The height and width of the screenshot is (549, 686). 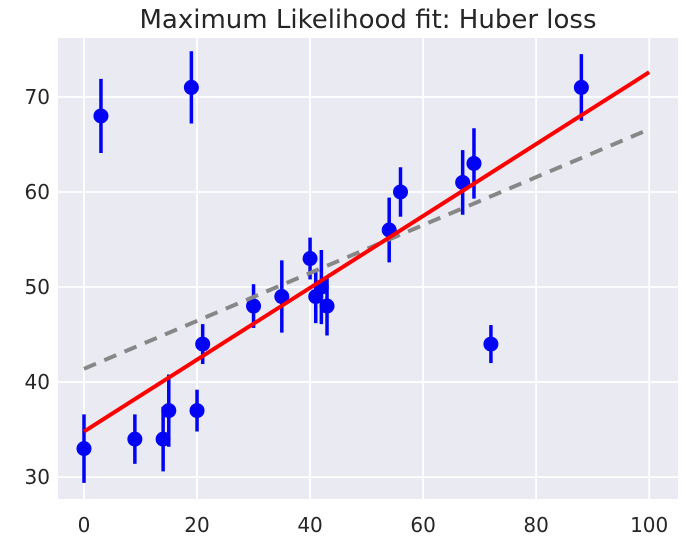 I want to click on x-tick-label: 80, so click(x=535, y=525).